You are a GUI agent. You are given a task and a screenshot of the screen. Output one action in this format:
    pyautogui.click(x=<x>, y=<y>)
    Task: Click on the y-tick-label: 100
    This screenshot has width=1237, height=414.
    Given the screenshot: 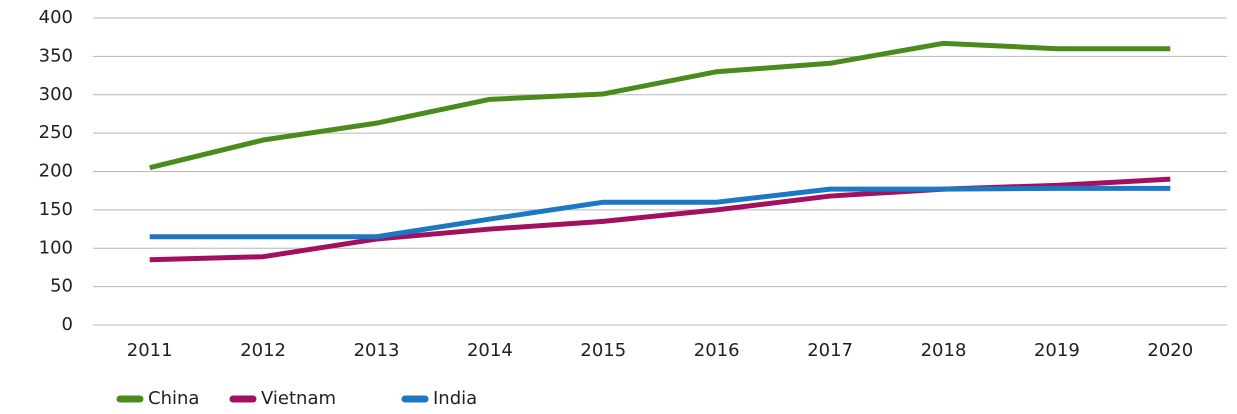 What is the action you would take?
    pyautogui.click(x=56, y=247)
    